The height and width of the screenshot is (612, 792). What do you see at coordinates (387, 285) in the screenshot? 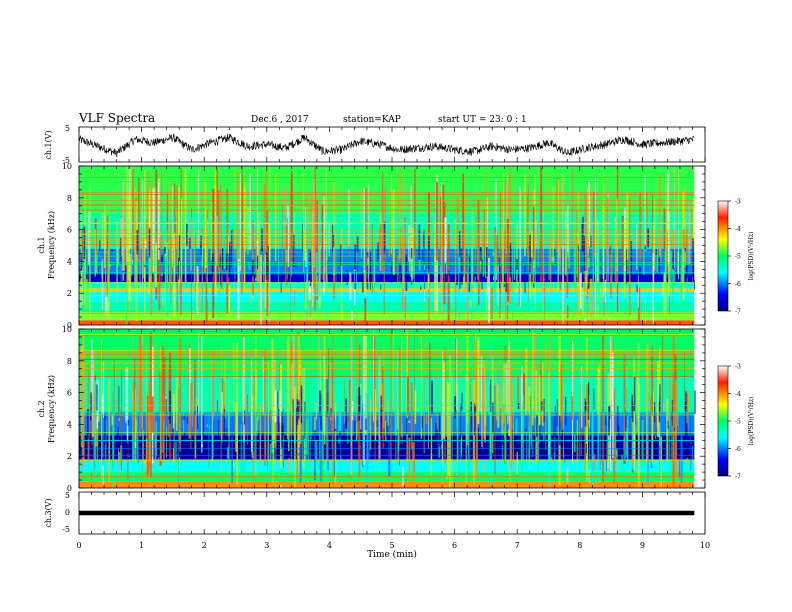
I see `spectrogram-band` at bounding box center [387, 285].